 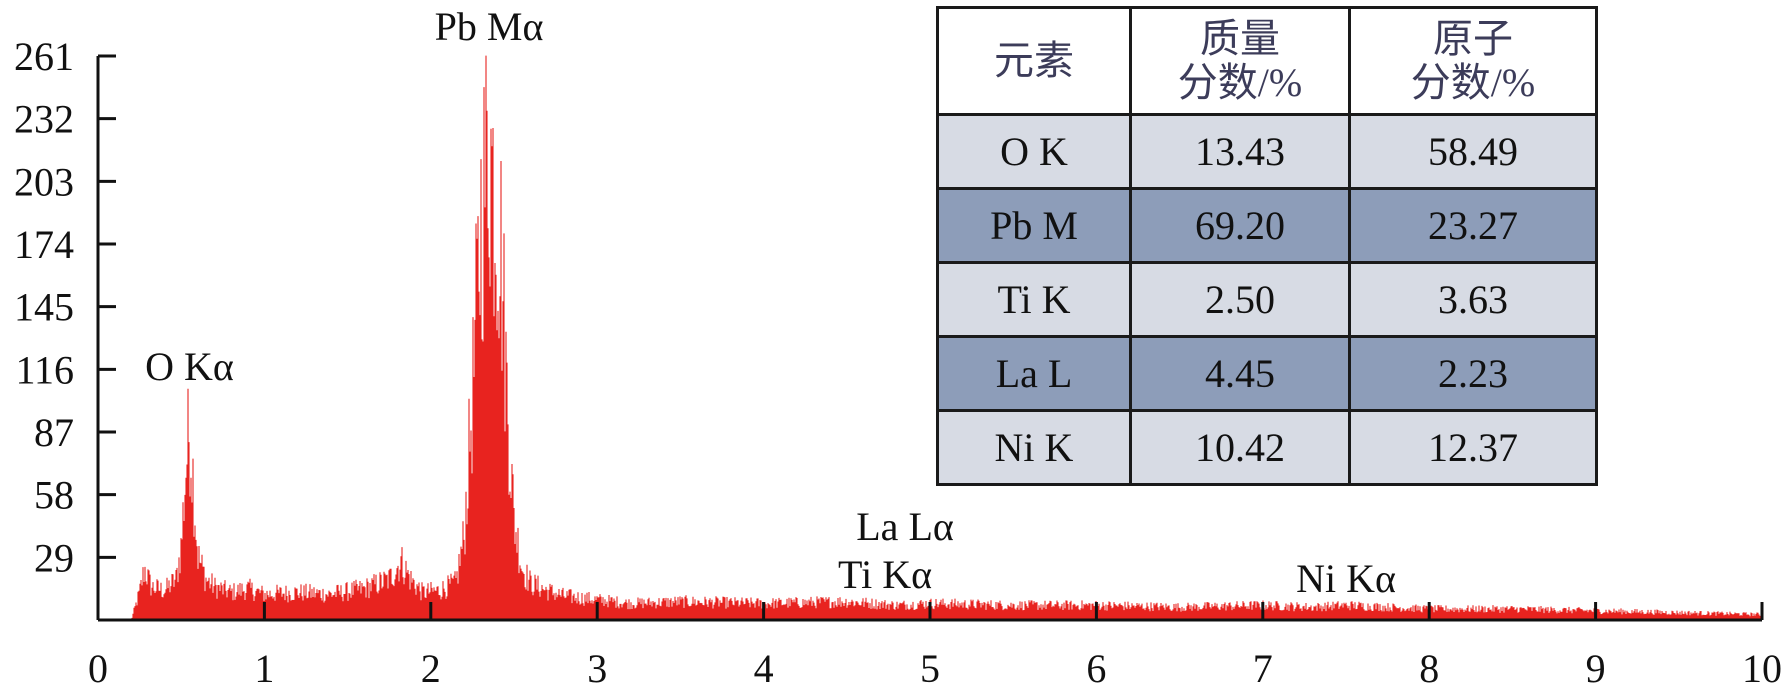 I want to click on cell-atomic: 12.37, so click(x=1473, y=447).